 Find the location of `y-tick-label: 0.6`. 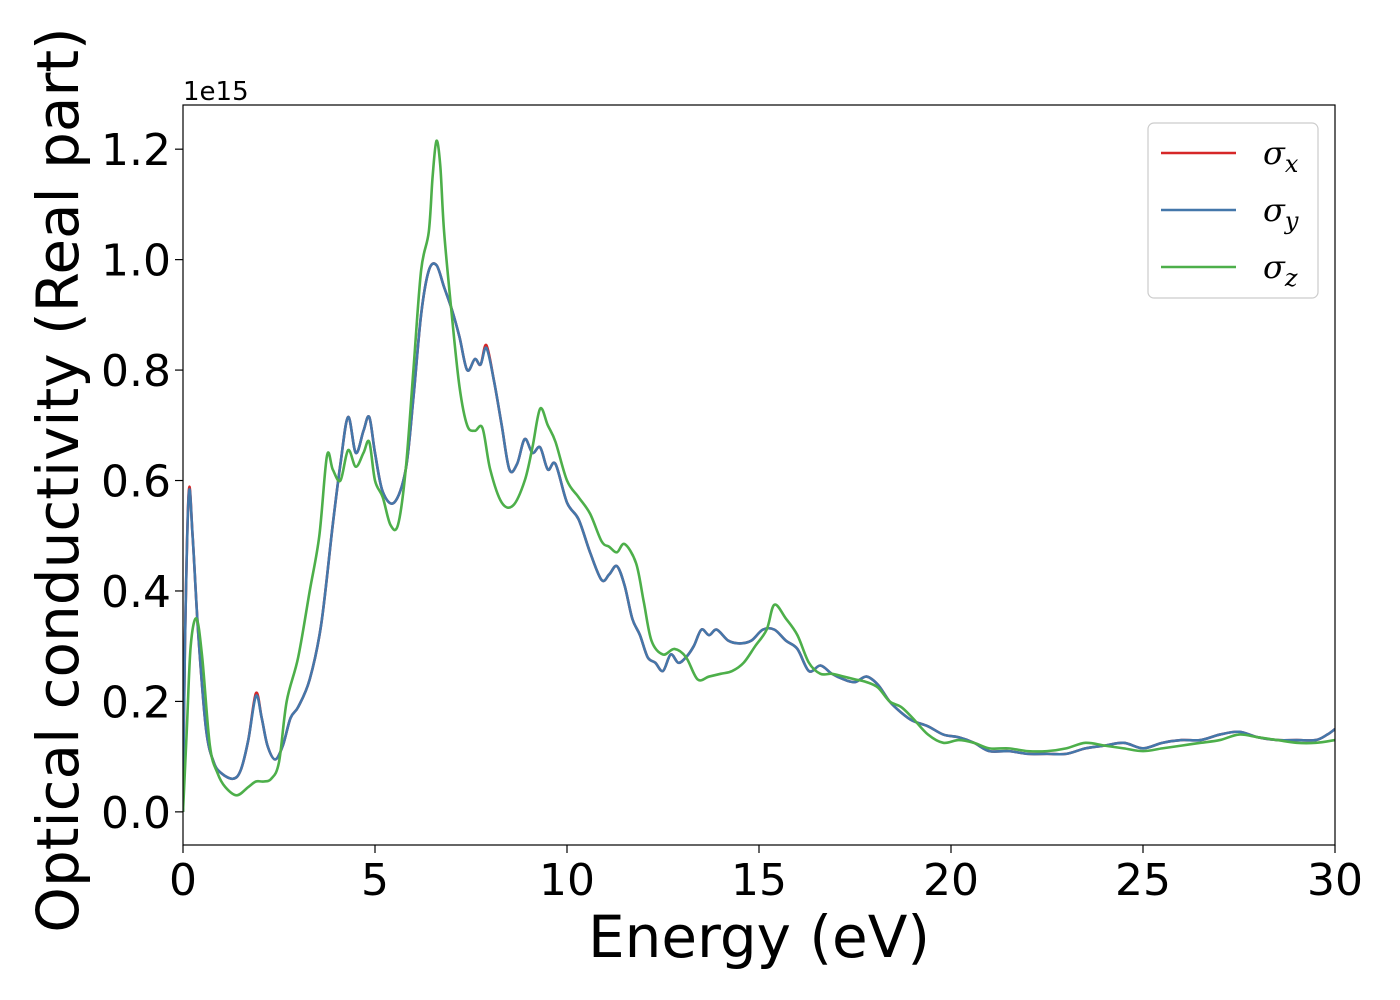

y-tick-label: 0.6 is located at coordinates (136, 482).